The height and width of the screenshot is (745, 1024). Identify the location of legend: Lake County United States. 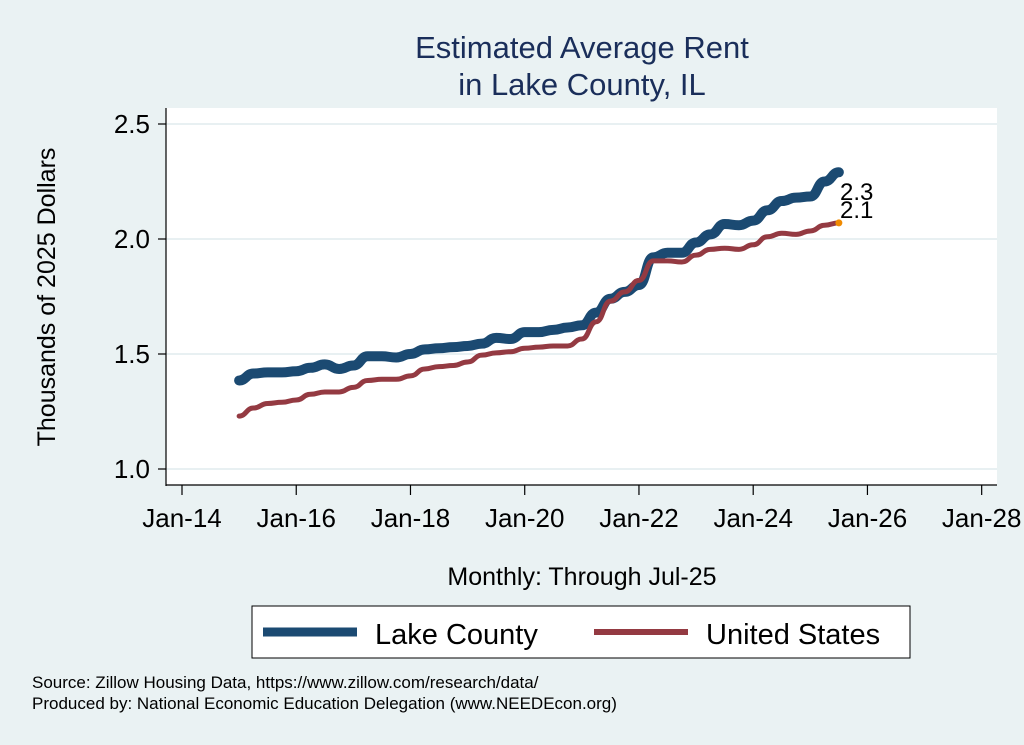
(581, 632).